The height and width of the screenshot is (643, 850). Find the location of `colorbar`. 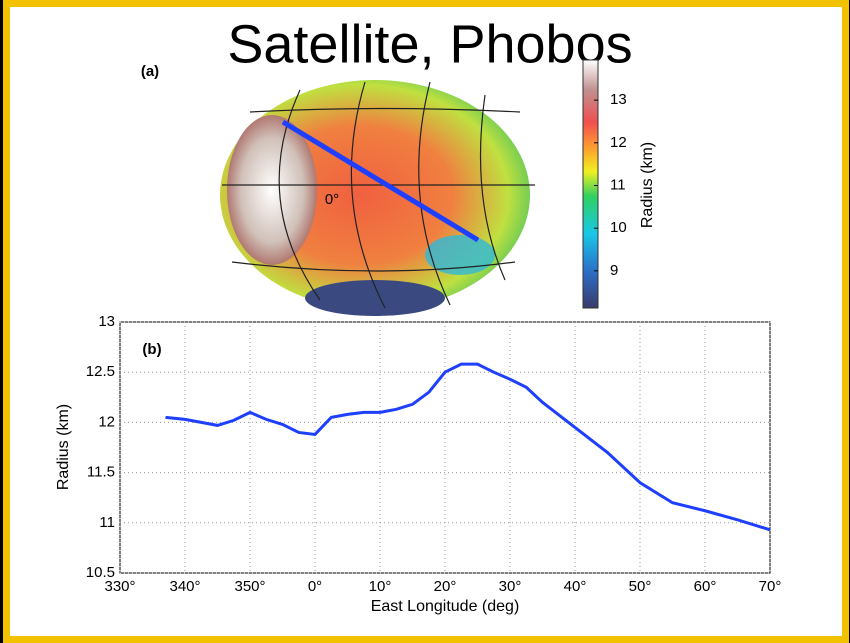

colorbar is located at coordinates (590, 184).